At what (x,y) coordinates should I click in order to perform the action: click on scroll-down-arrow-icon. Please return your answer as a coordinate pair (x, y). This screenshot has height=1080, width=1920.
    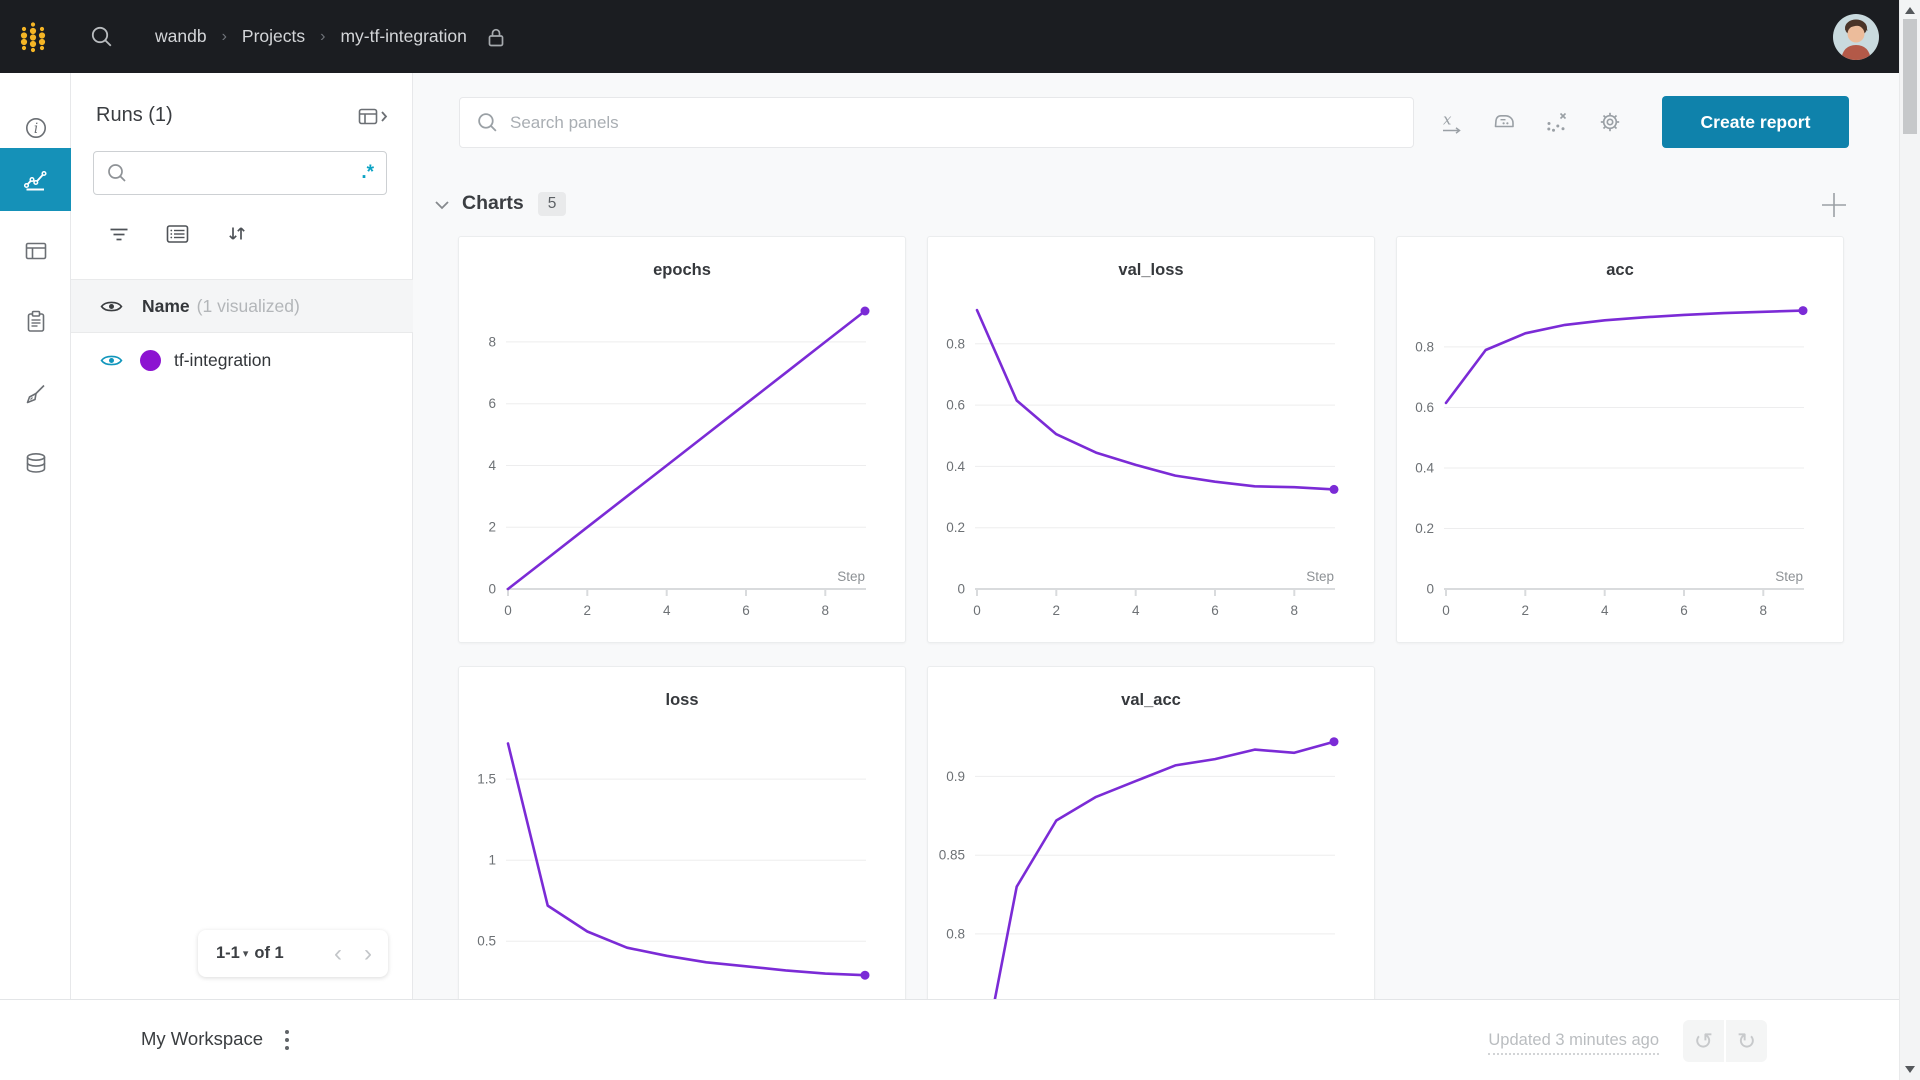
    Looking at the image, I should click on (1910, 1069).